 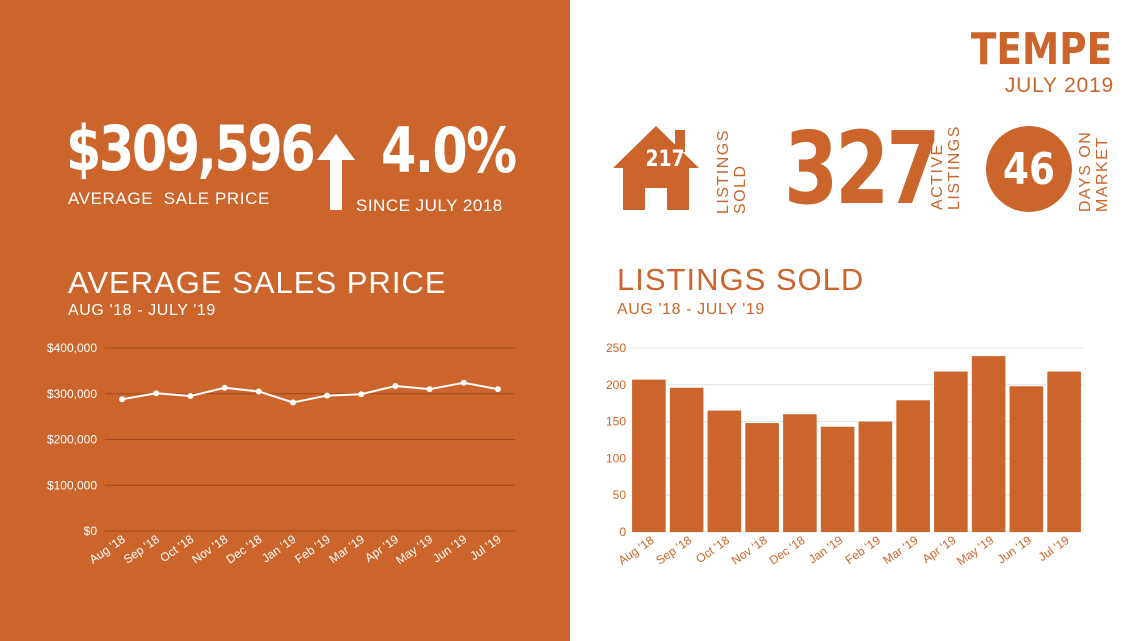 I want to click on change-percent: 4.0%, so click(x=449, y=150).